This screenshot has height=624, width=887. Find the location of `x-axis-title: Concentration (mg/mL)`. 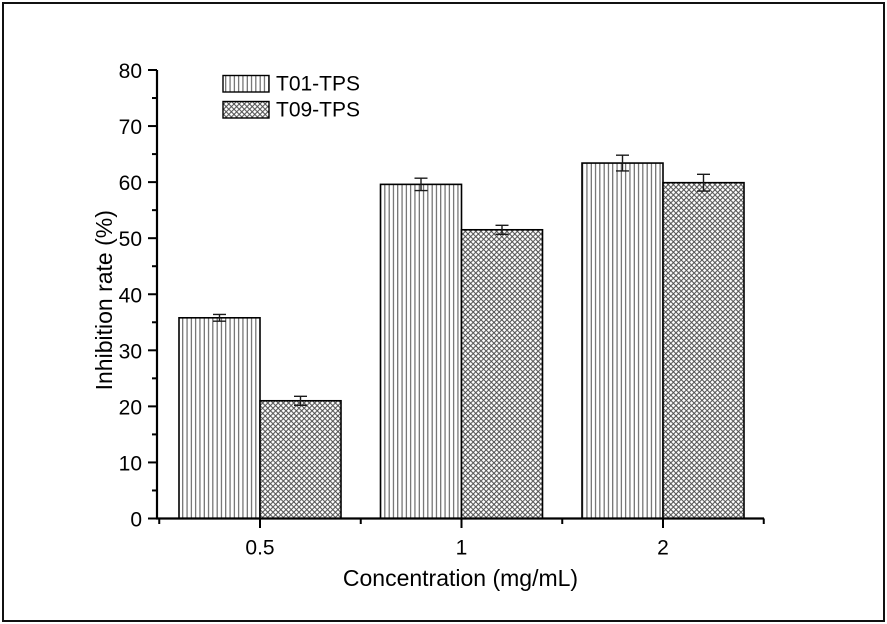

x-axis-title: Concentration (mg/mL) is located at coordinates (460, 578).